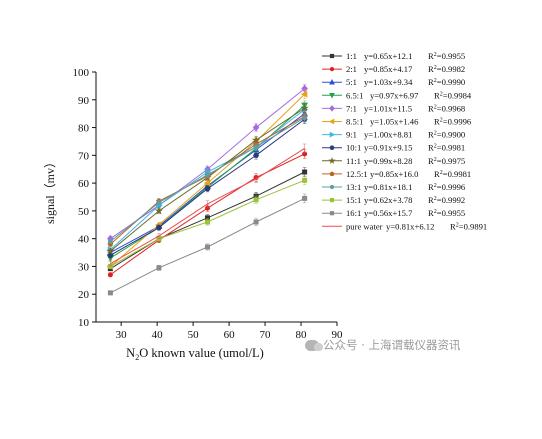 This screenshot has width=542, height=439. Describe the element at coordinates (397, 95) in the screenshot. I see `legend-entry: 6.5:1 y=0.97x+6.97 R2=0.9984` at that location.